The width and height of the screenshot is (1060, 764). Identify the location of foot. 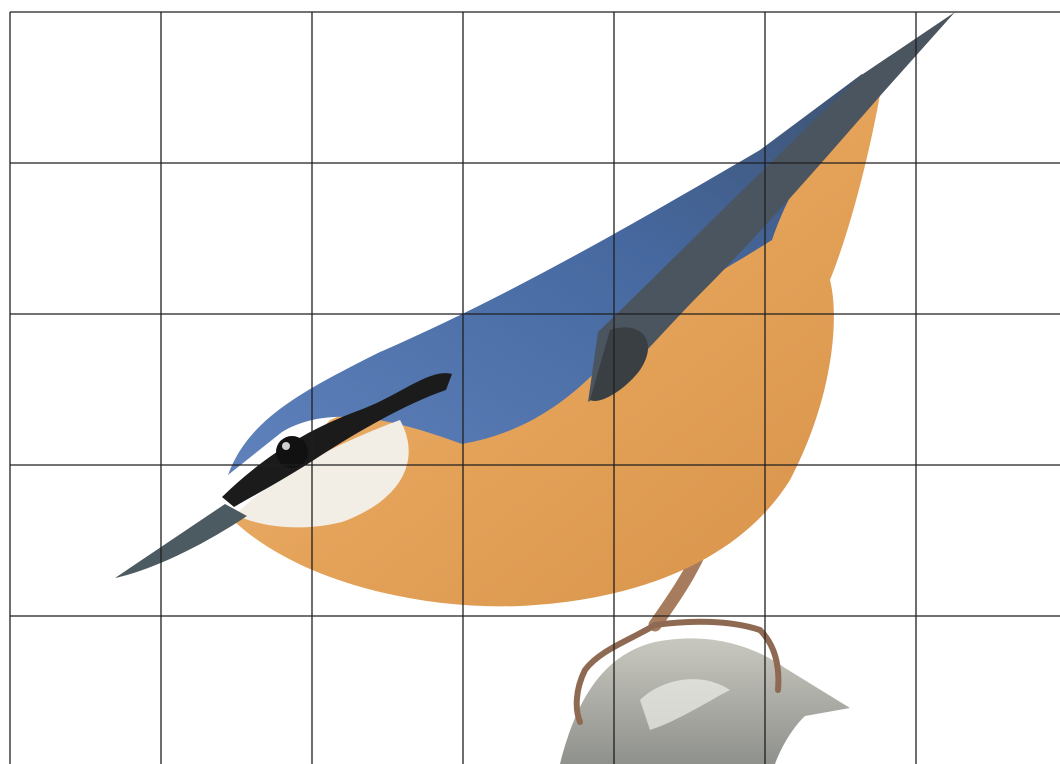
(677, 671).